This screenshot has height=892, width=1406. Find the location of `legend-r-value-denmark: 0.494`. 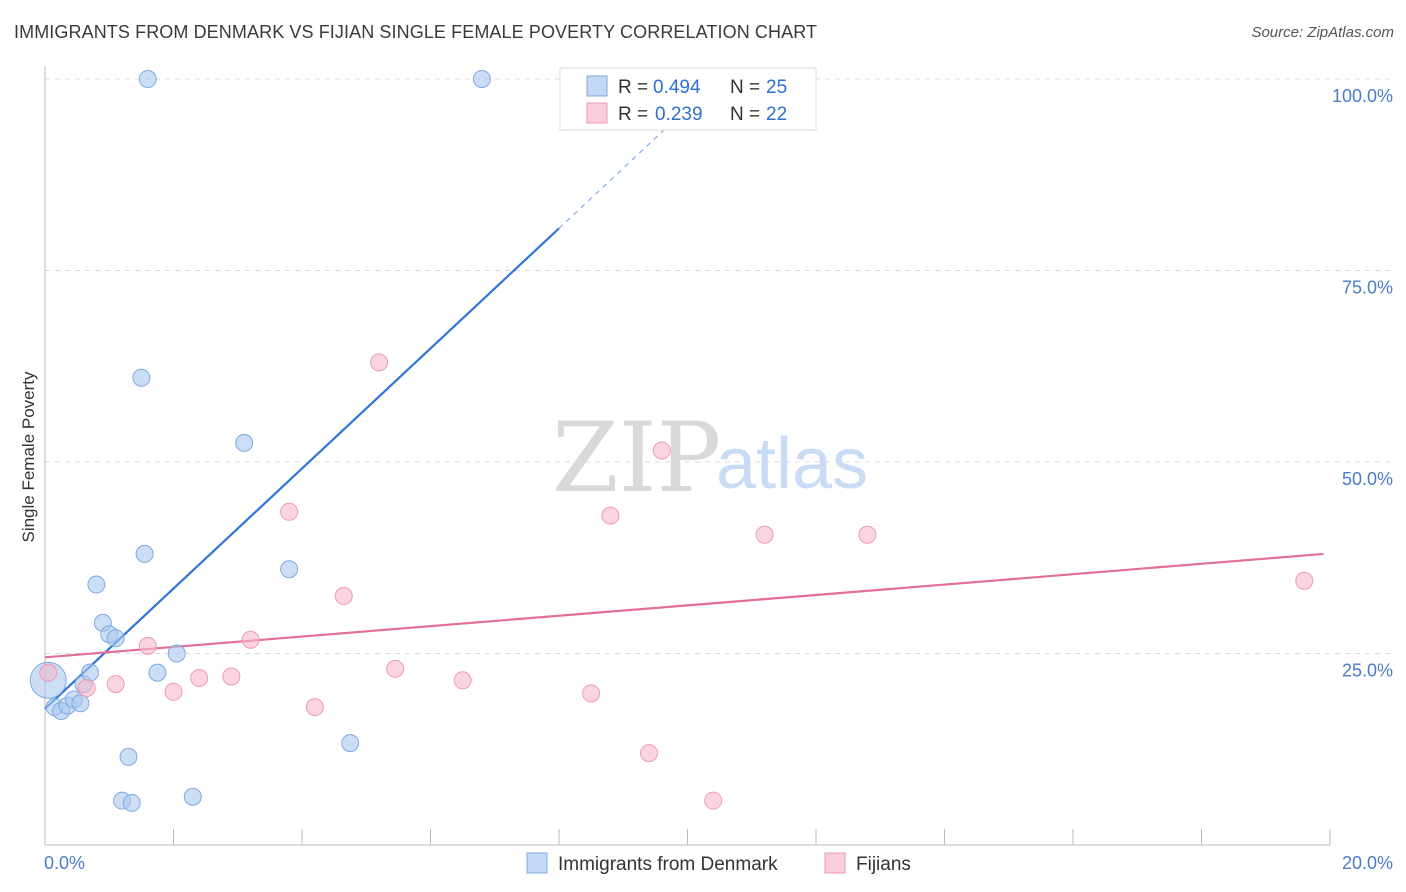

legend-r-value-denmark: 0.494 is located at coordinates (677, 87).